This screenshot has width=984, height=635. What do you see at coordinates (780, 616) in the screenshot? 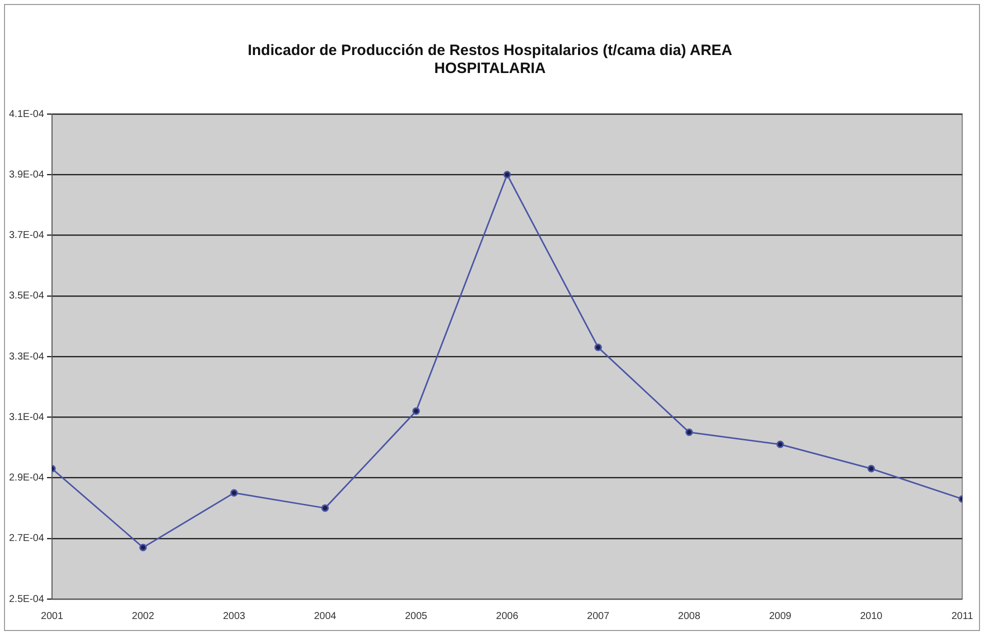
I see `x-tick-label: 2009` at bounding box center [780, 616].